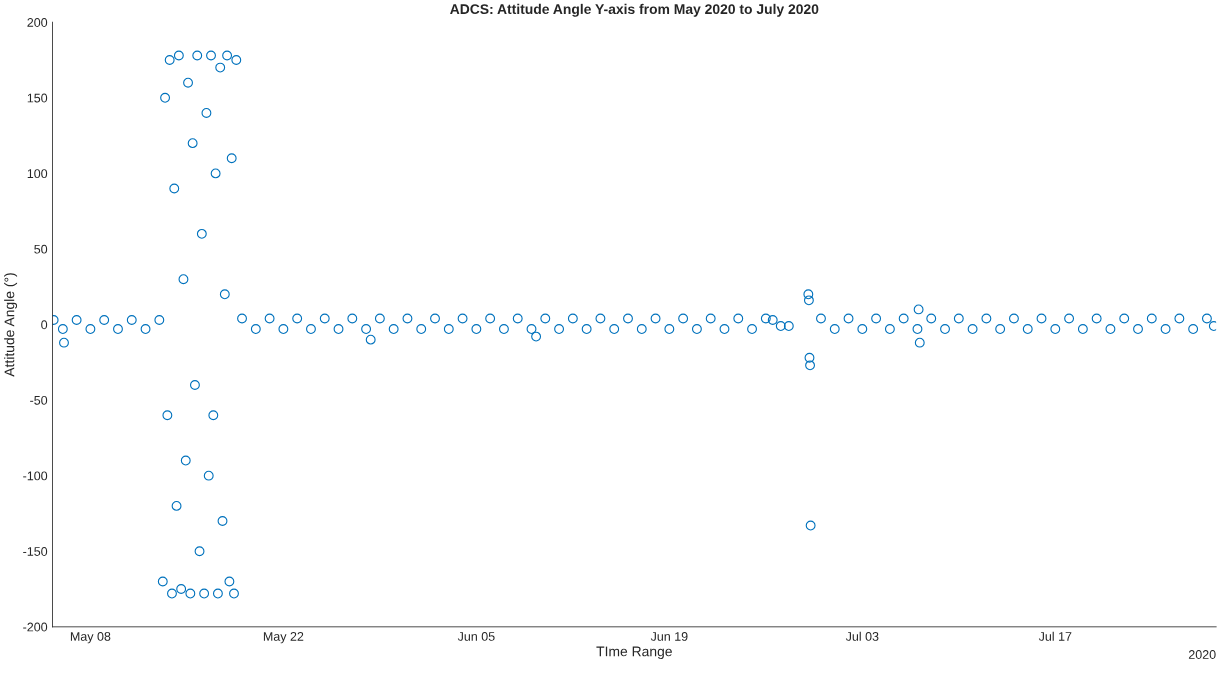  Describe the element at coordinates (39, 400) in the screenshot. I see `y-tick-label: -50` at that location.